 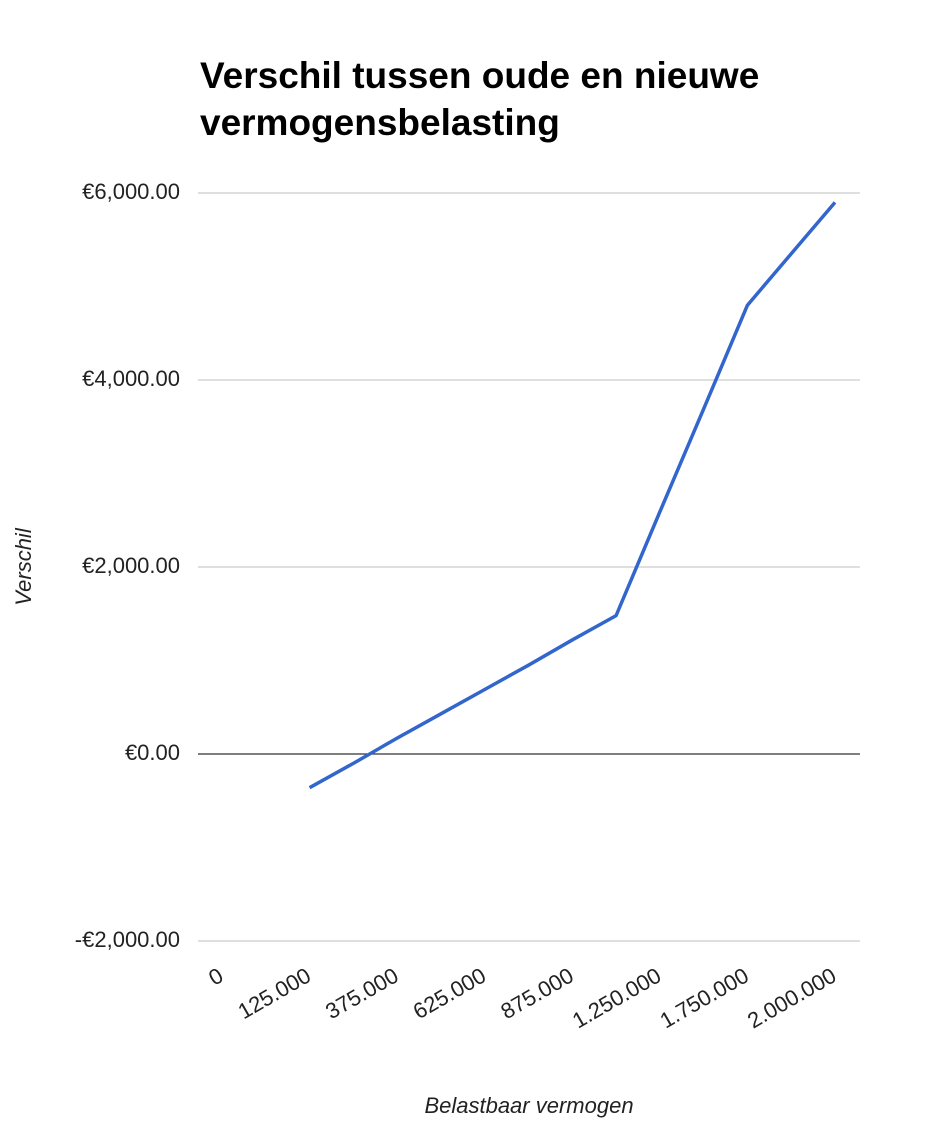 I want to click on x-tick-label: 125.000, so click(x=274, y=993).